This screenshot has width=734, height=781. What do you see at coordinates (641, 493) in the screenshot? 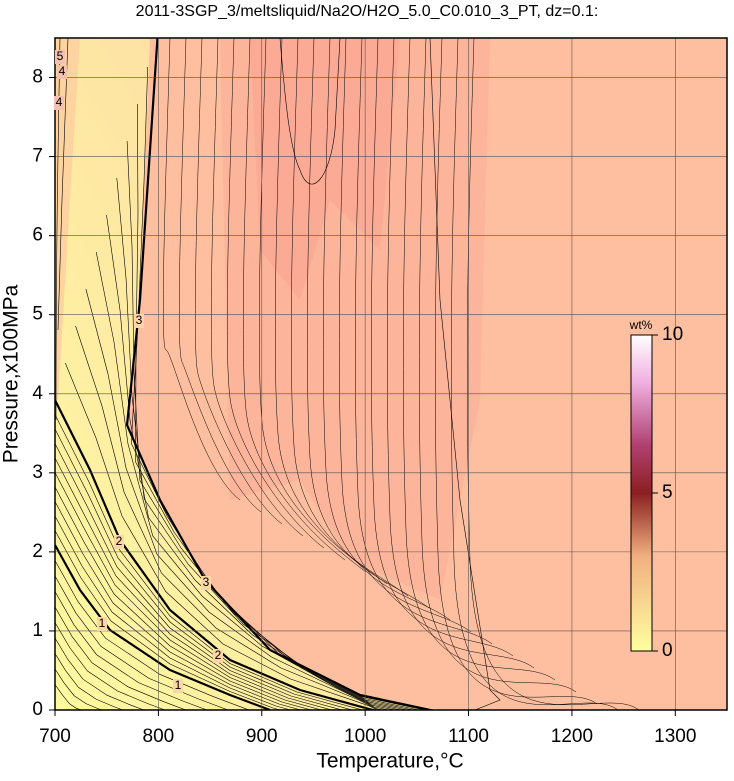
I see `colorbar` at bounding box center [641, 493].